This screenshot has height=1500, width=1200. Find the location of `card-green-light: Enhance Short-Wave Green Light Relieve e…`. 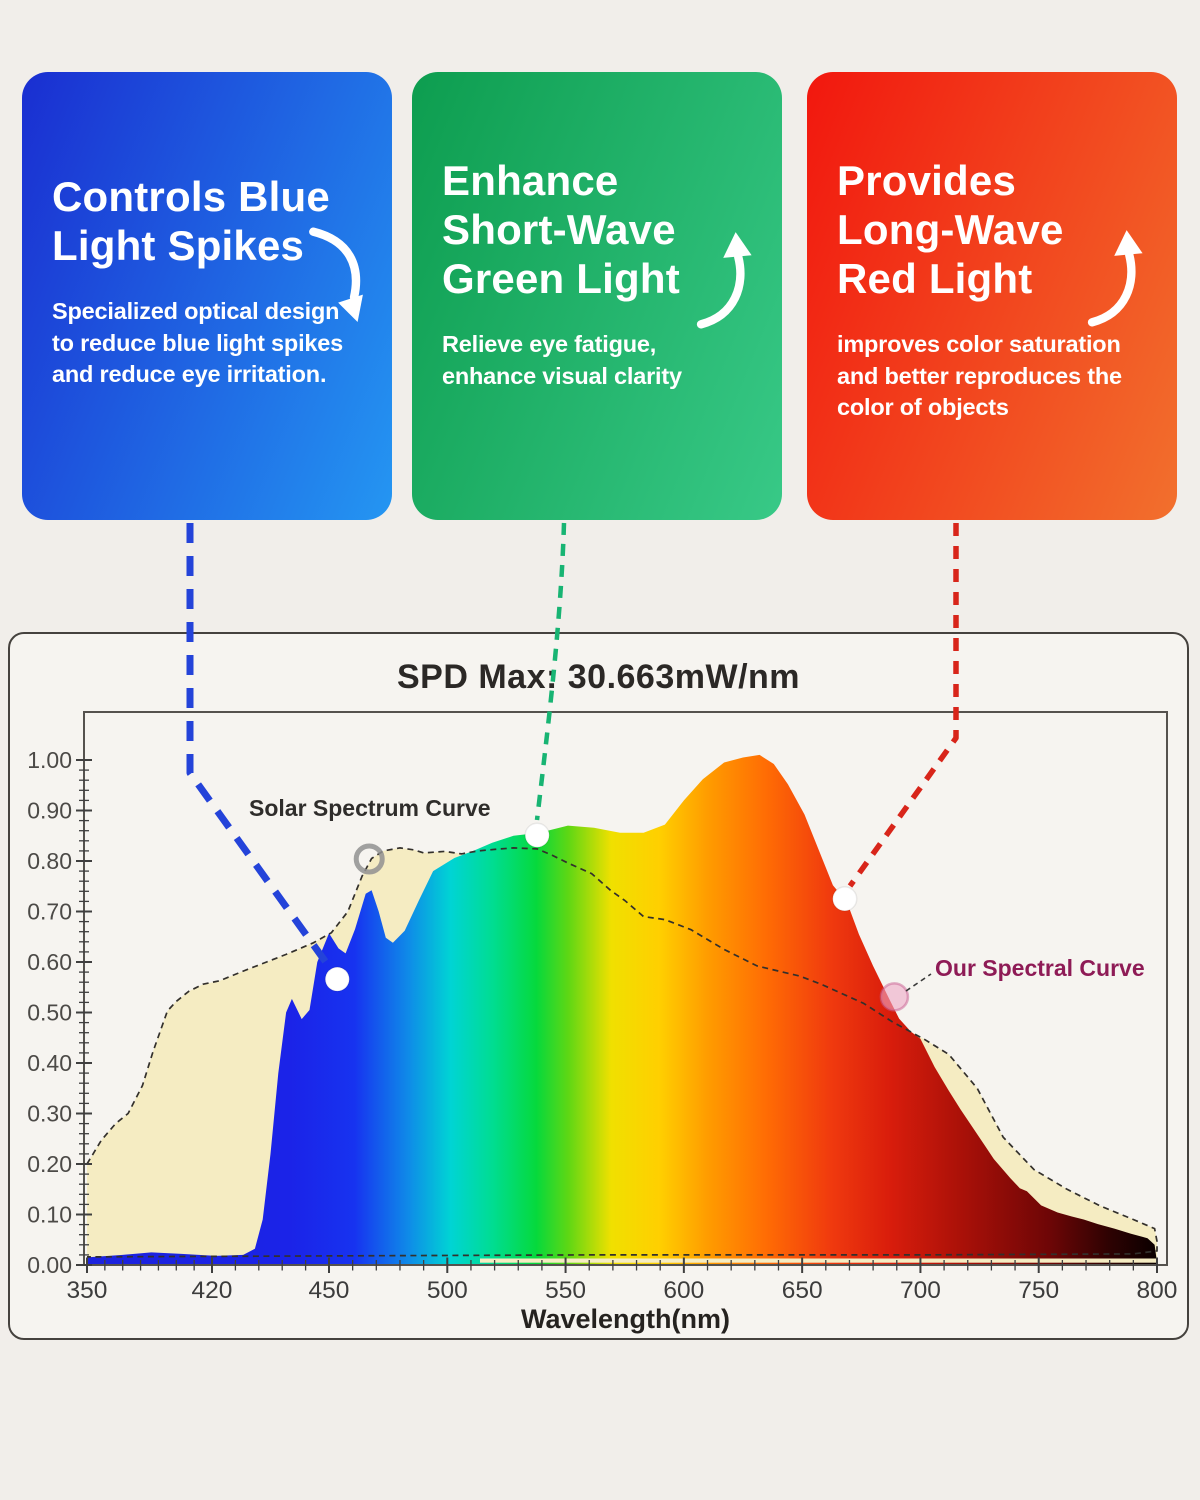

card-green-light: Enhance Short-Wave Green Light Relieve e… is located at coordinates (597, 296).